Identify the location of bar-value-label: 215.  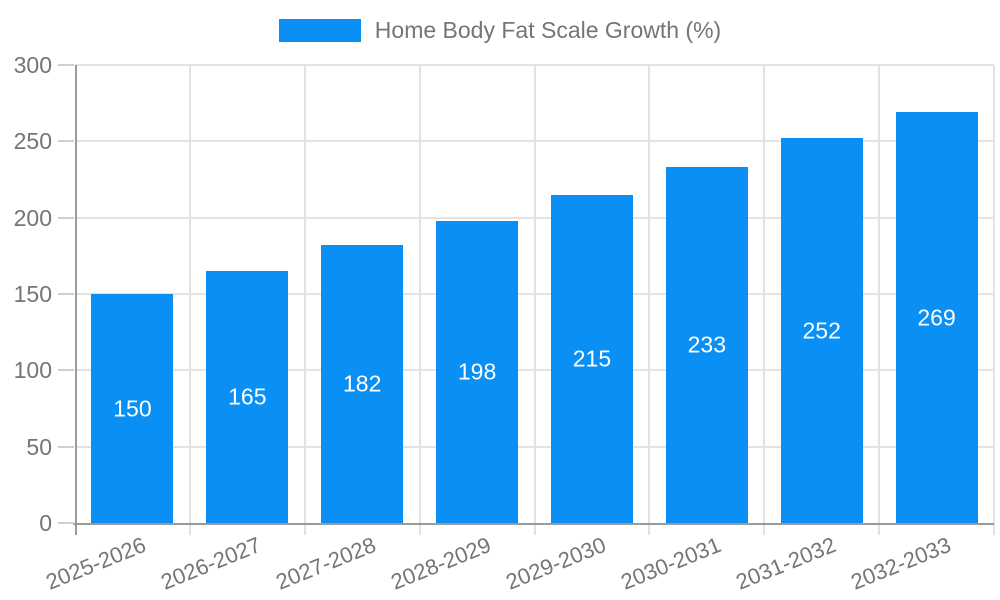
(592, 358).